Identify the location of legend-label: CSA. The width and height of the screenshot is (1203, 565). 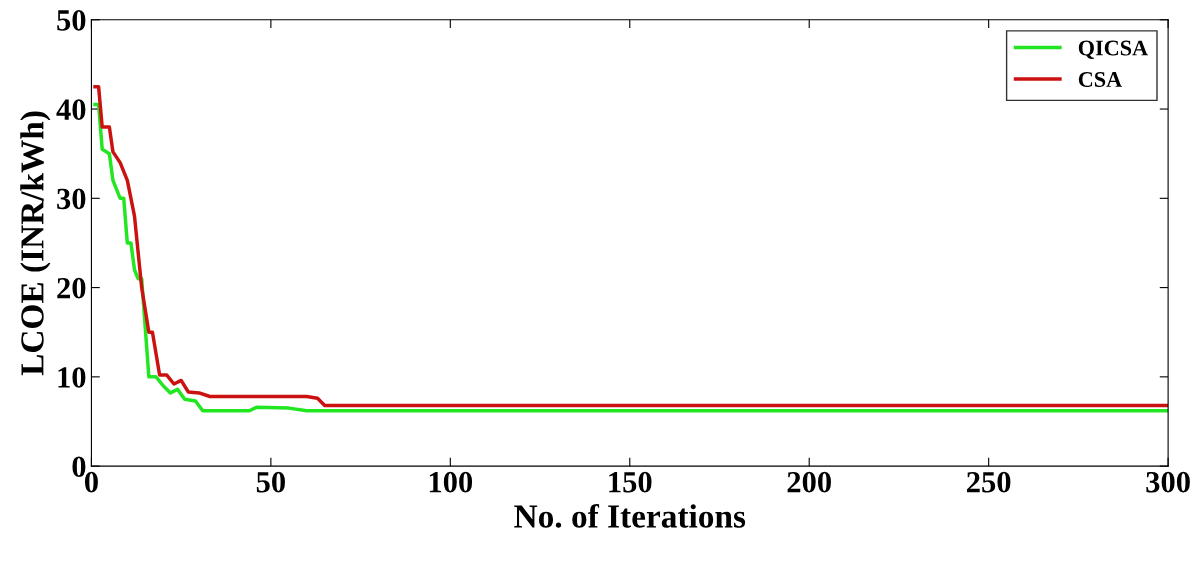
(1100, 79).